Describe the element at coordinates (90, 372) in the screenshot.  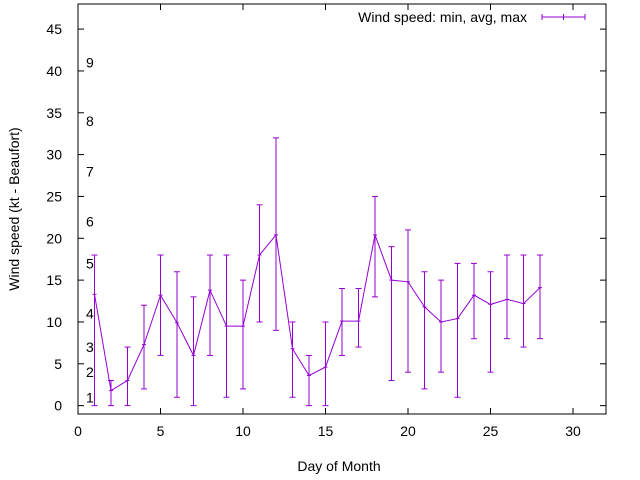
I see `beaufort-label: 2` at that location.